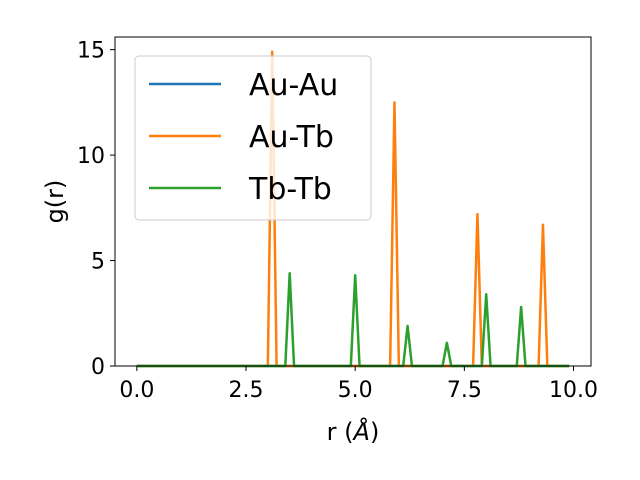  I want to click on legend-box, so click(253, 138).